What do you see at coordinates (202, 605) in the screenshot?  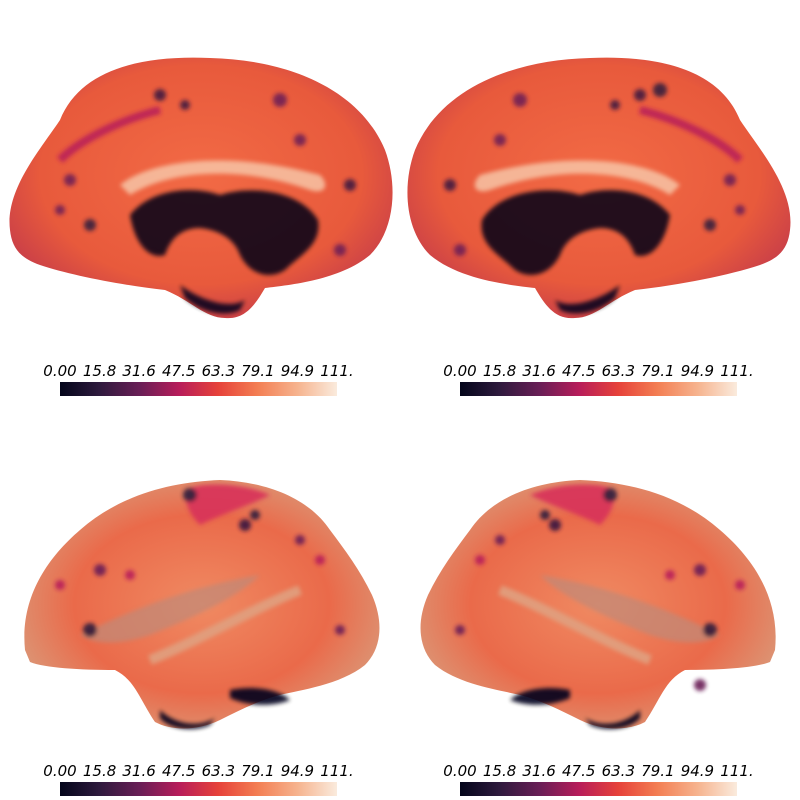 I see `brain-surface-left-lateral` at bounding box center [202, 605].